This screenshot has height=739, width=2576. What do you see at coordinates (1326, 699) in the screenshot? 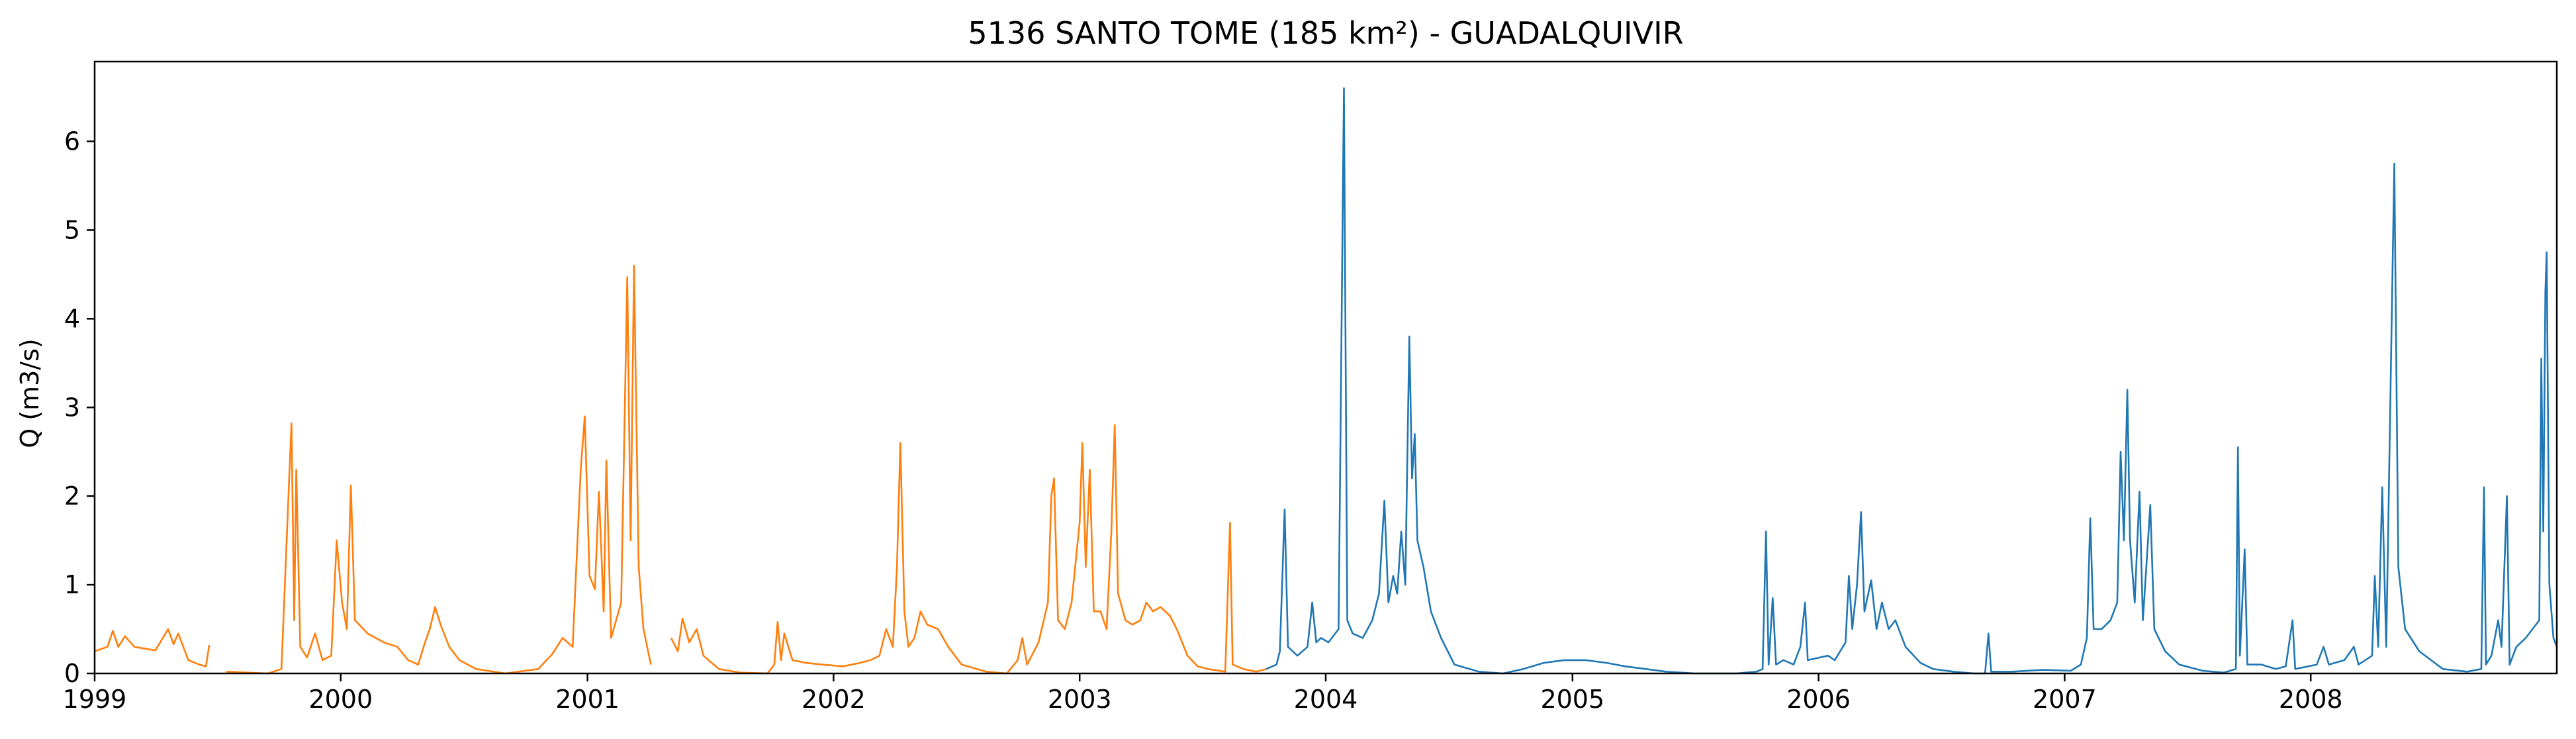
I see `x-tick-label: 2004` at bounding box center [1326, 699].